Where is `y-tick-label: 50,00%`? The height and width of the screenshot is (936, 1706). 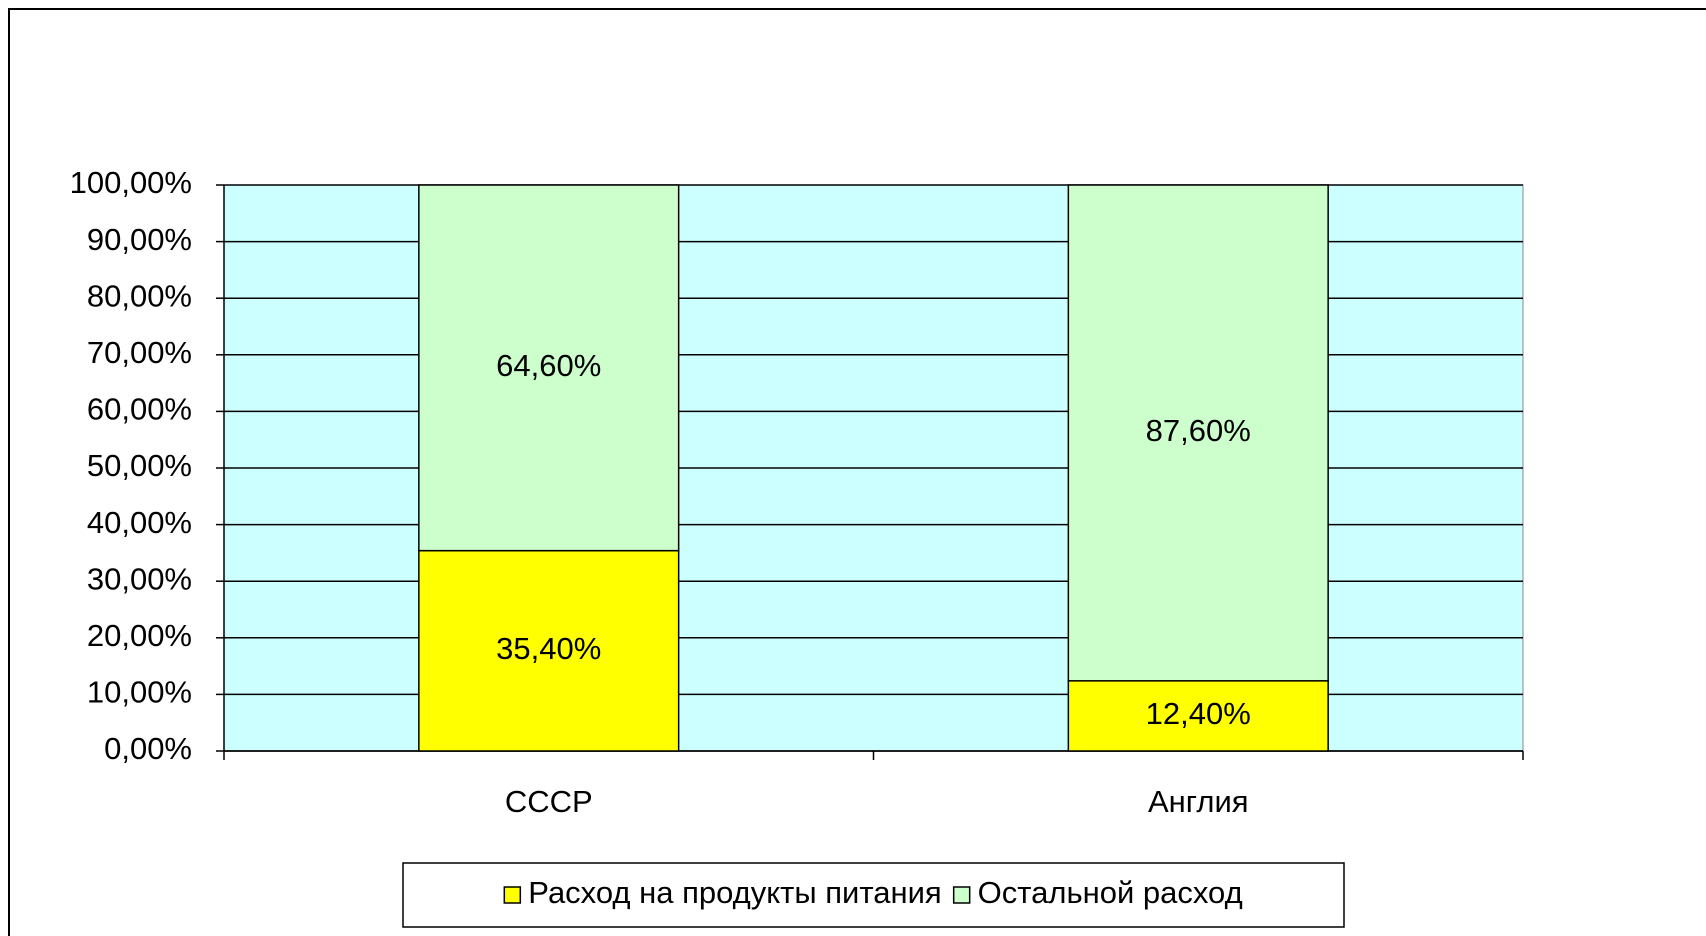
y-tick-label: 50,00% is located at coordinates (139, 465).